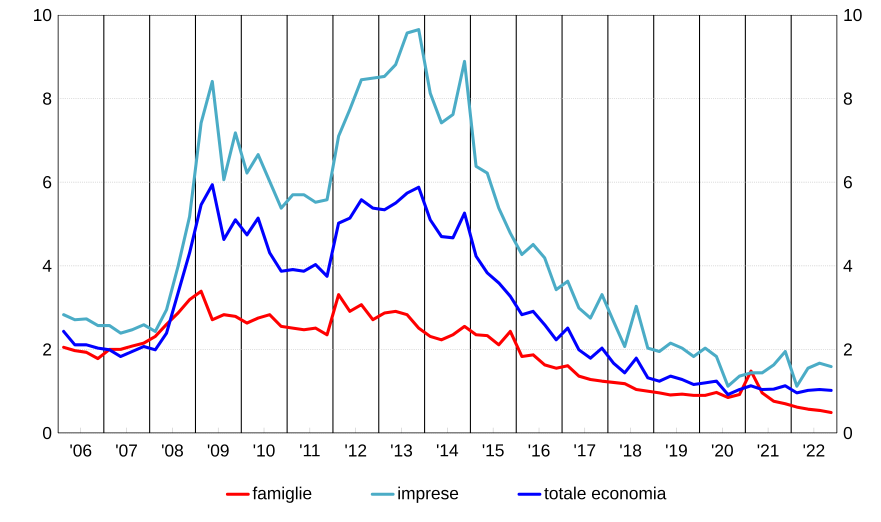 This screenshot has height=522, width=881. Describe the element at coordinates (218, 450) in the screenshot. I see `x-tick-label: '09` at that location.